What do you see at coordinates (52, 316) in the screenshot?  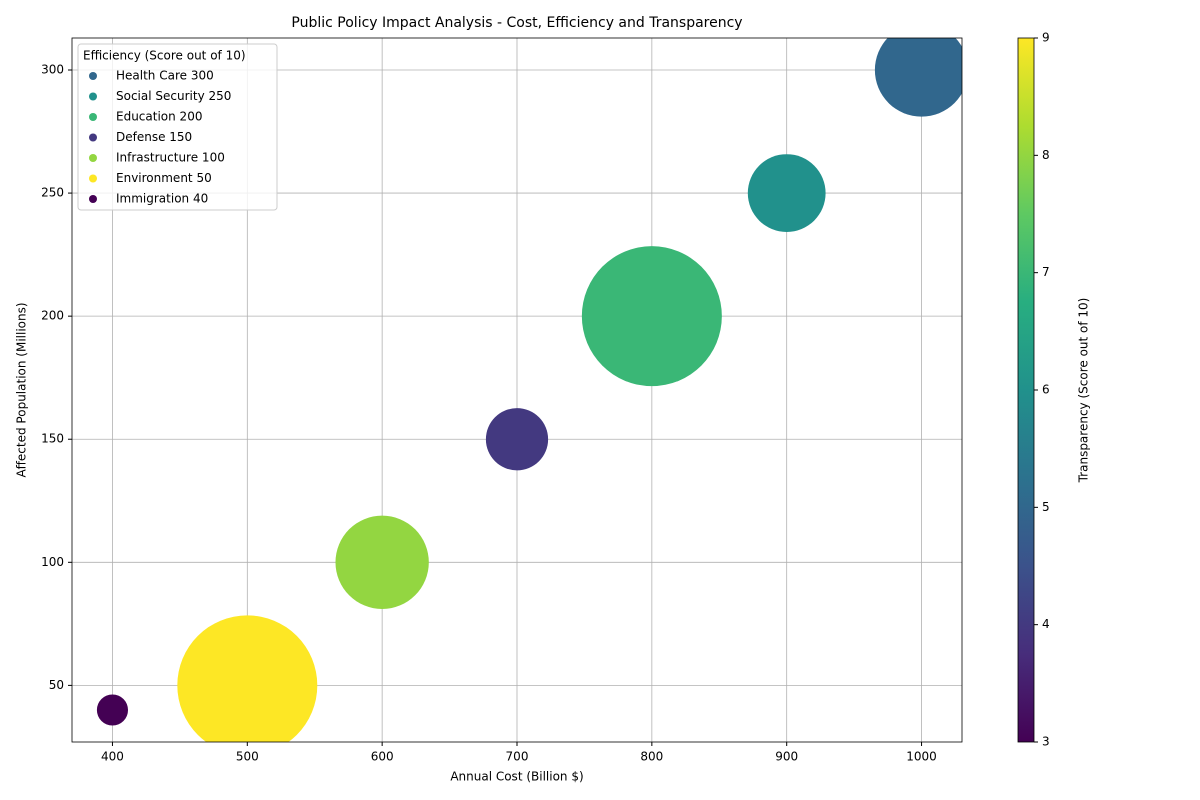 I see `y-tick-label: 200` at bounding box center [52, 316].